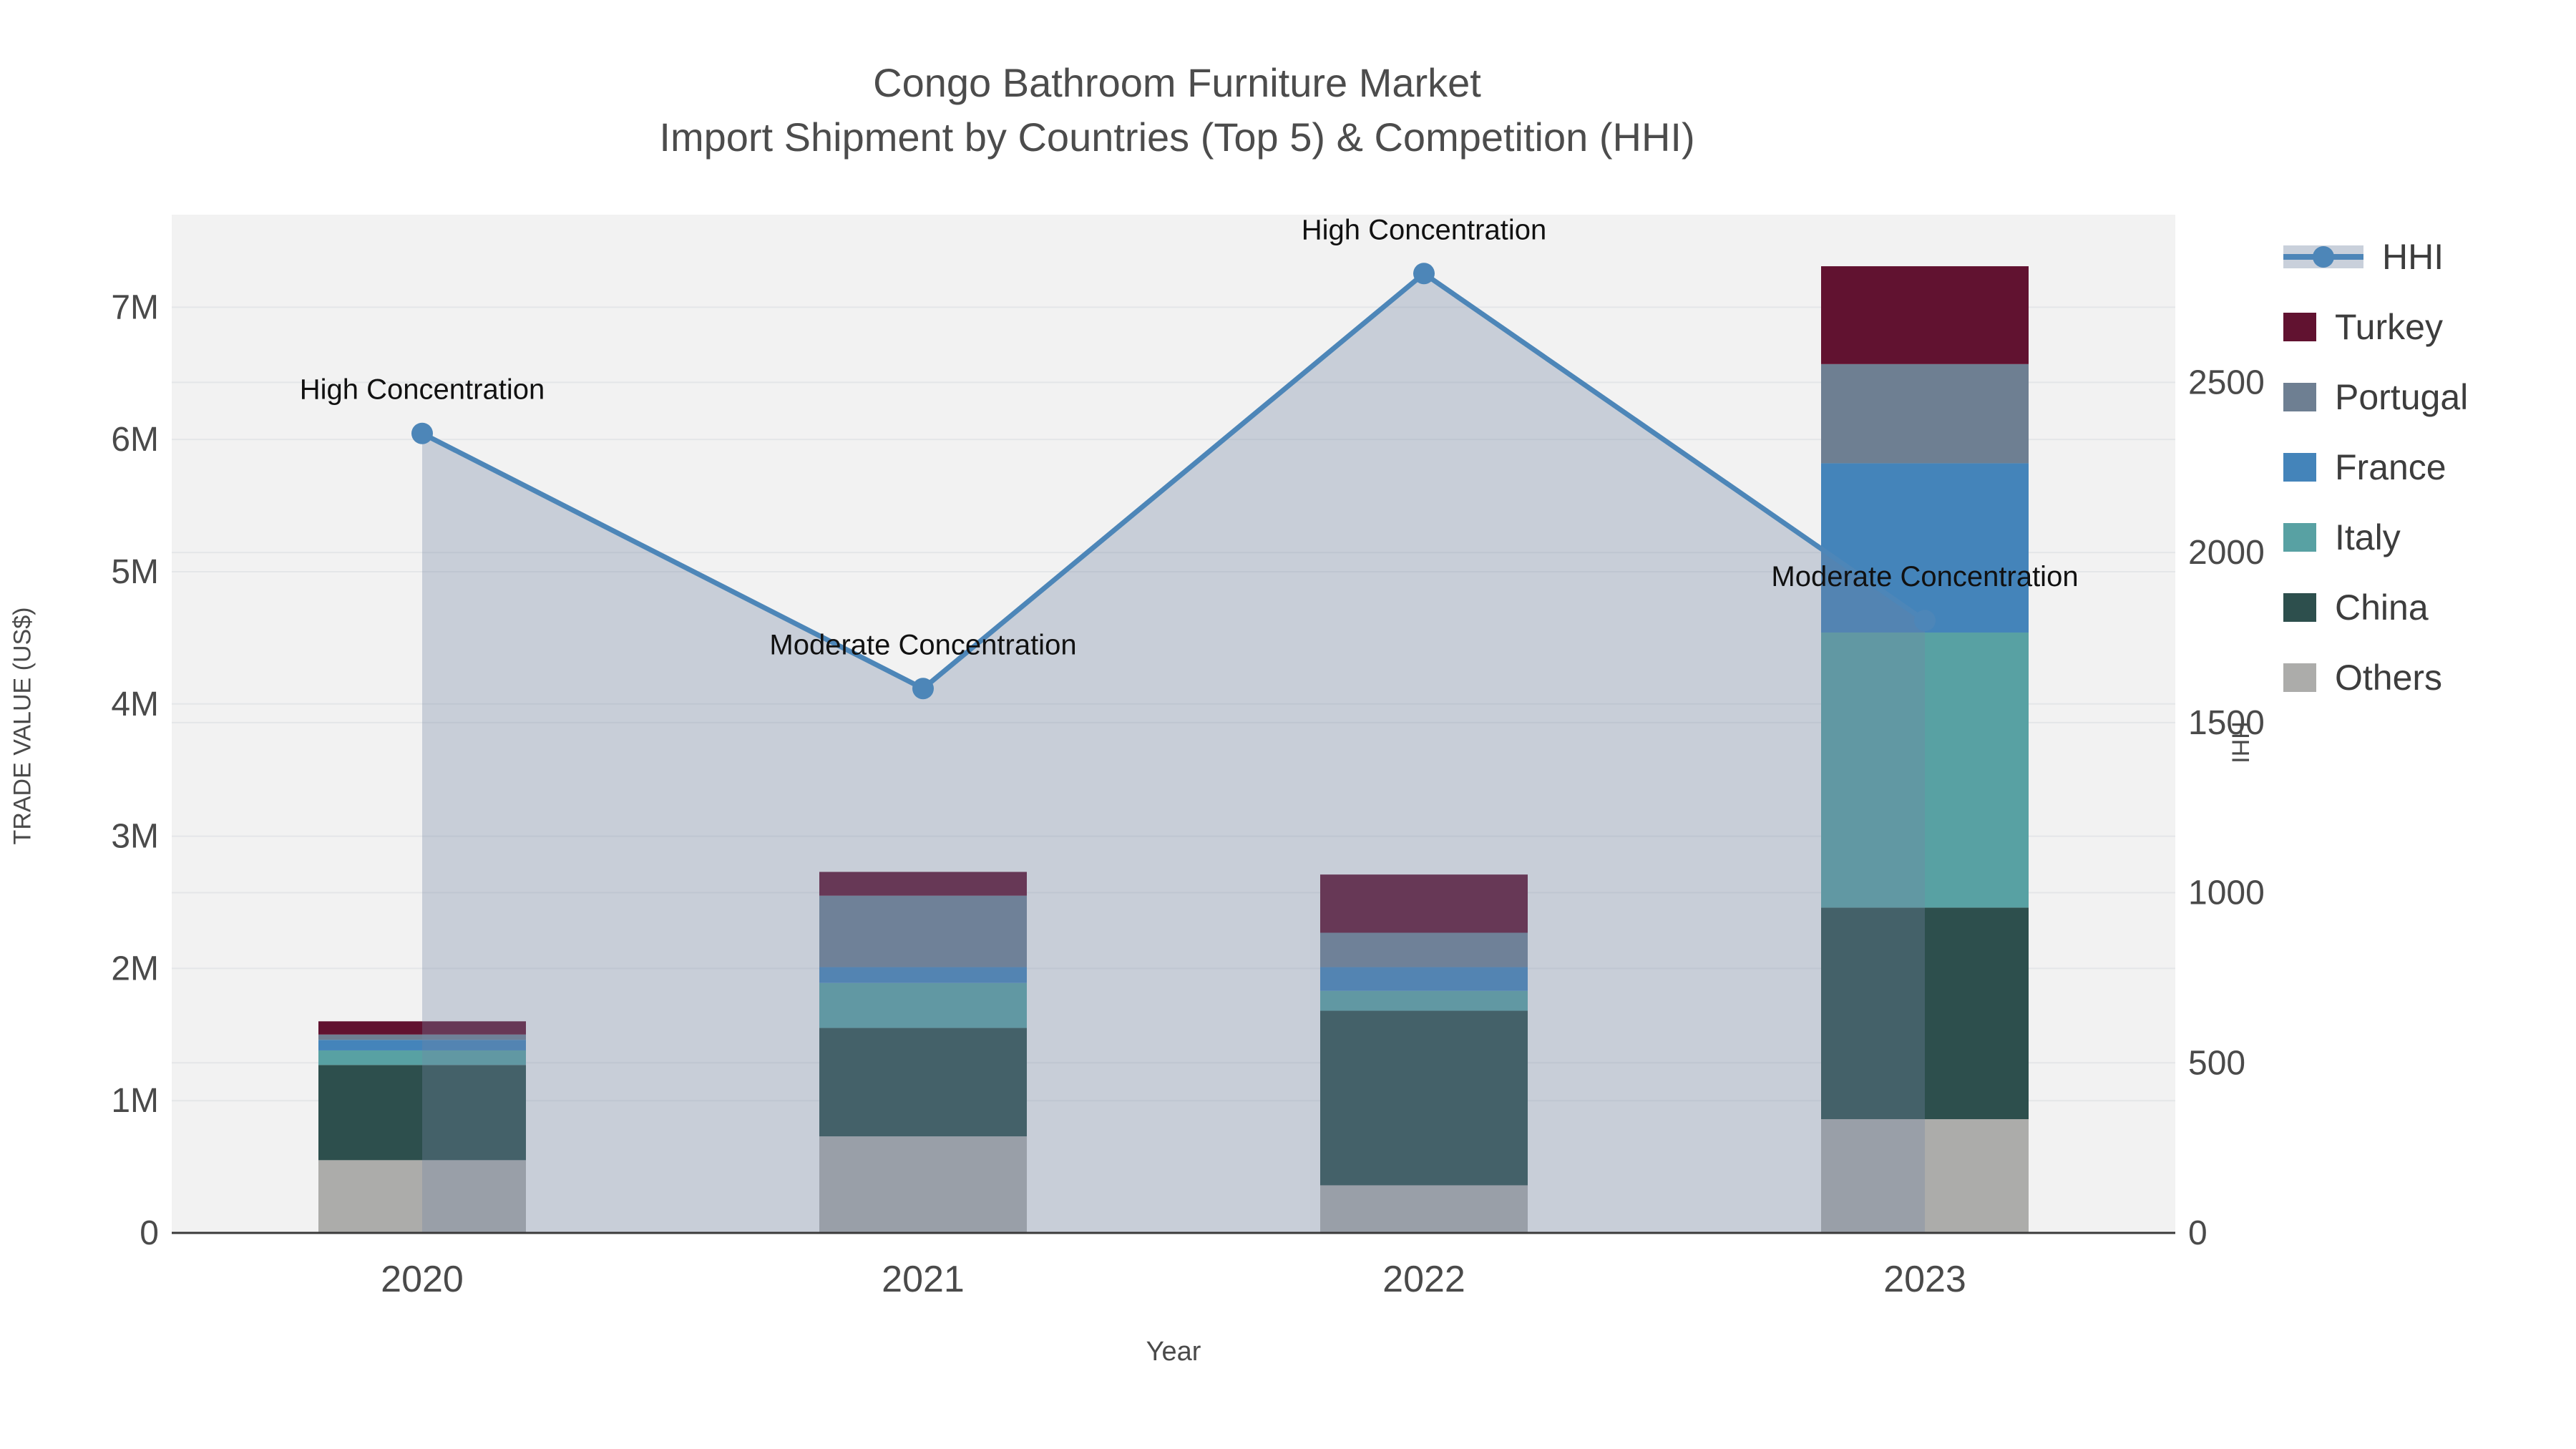 This screenshot has height=1449, width=2576. I want to click on y2-tick-2500: 2500, so click(2226, 382).